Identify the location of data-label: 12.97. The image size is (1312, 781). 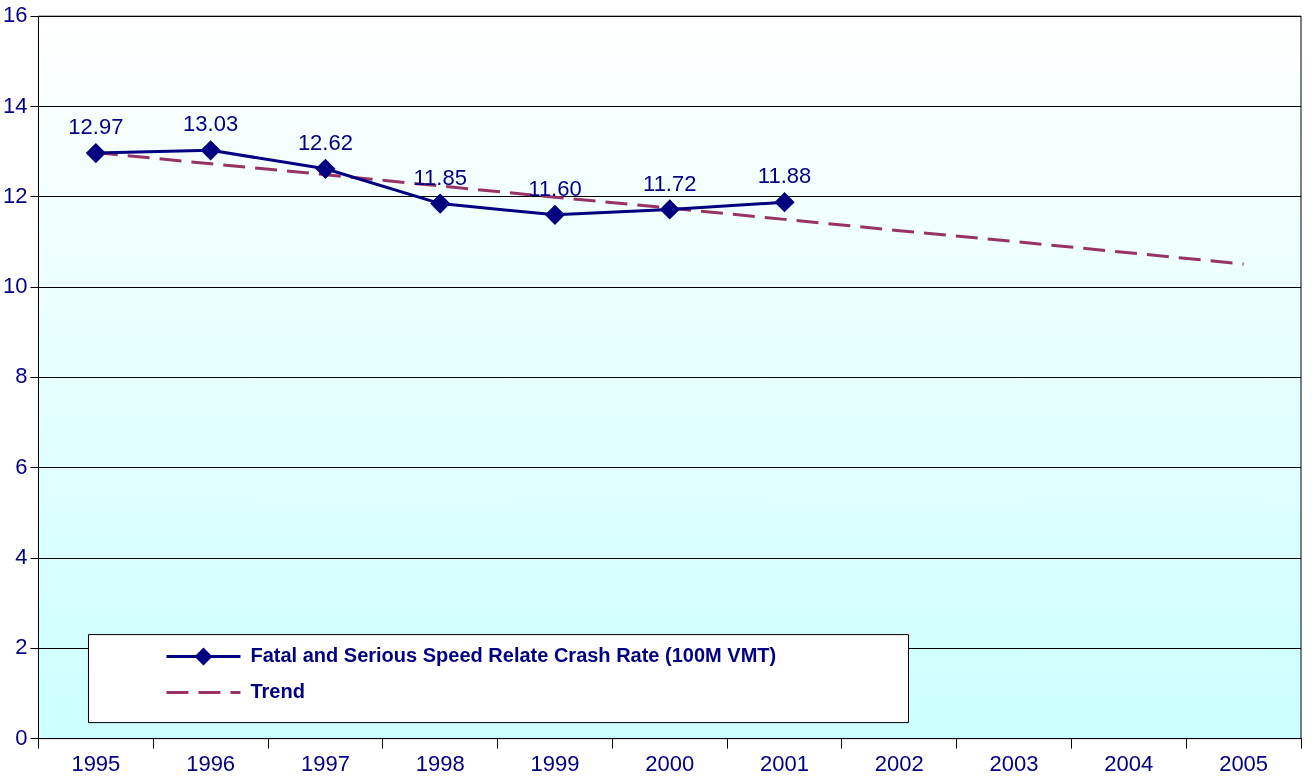
(96, 127).